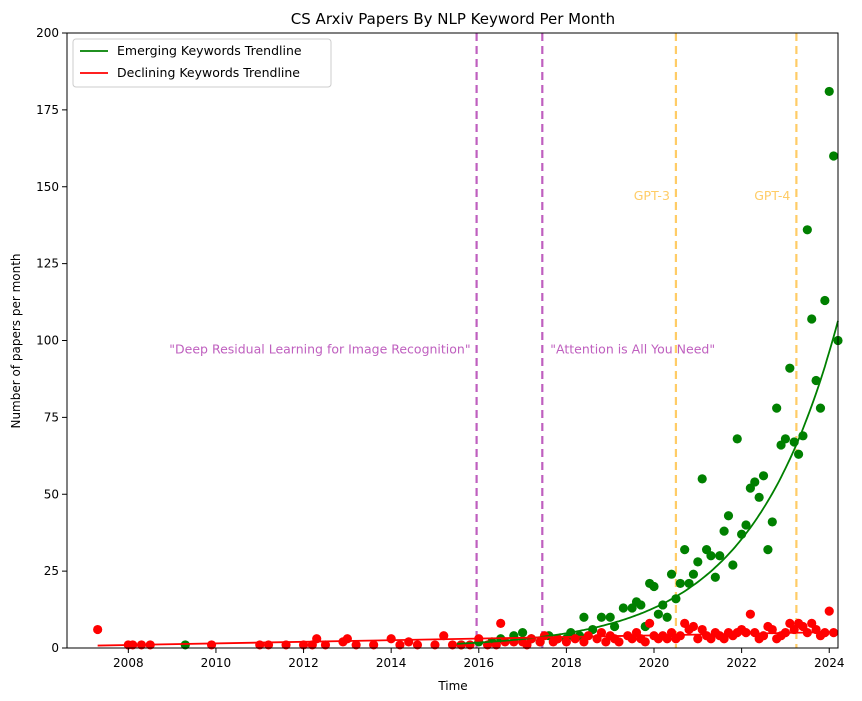  What do you see at coordinates (468, 639) in the screenshot?
I see `trendline-declining` at bounding box center [468, 639].